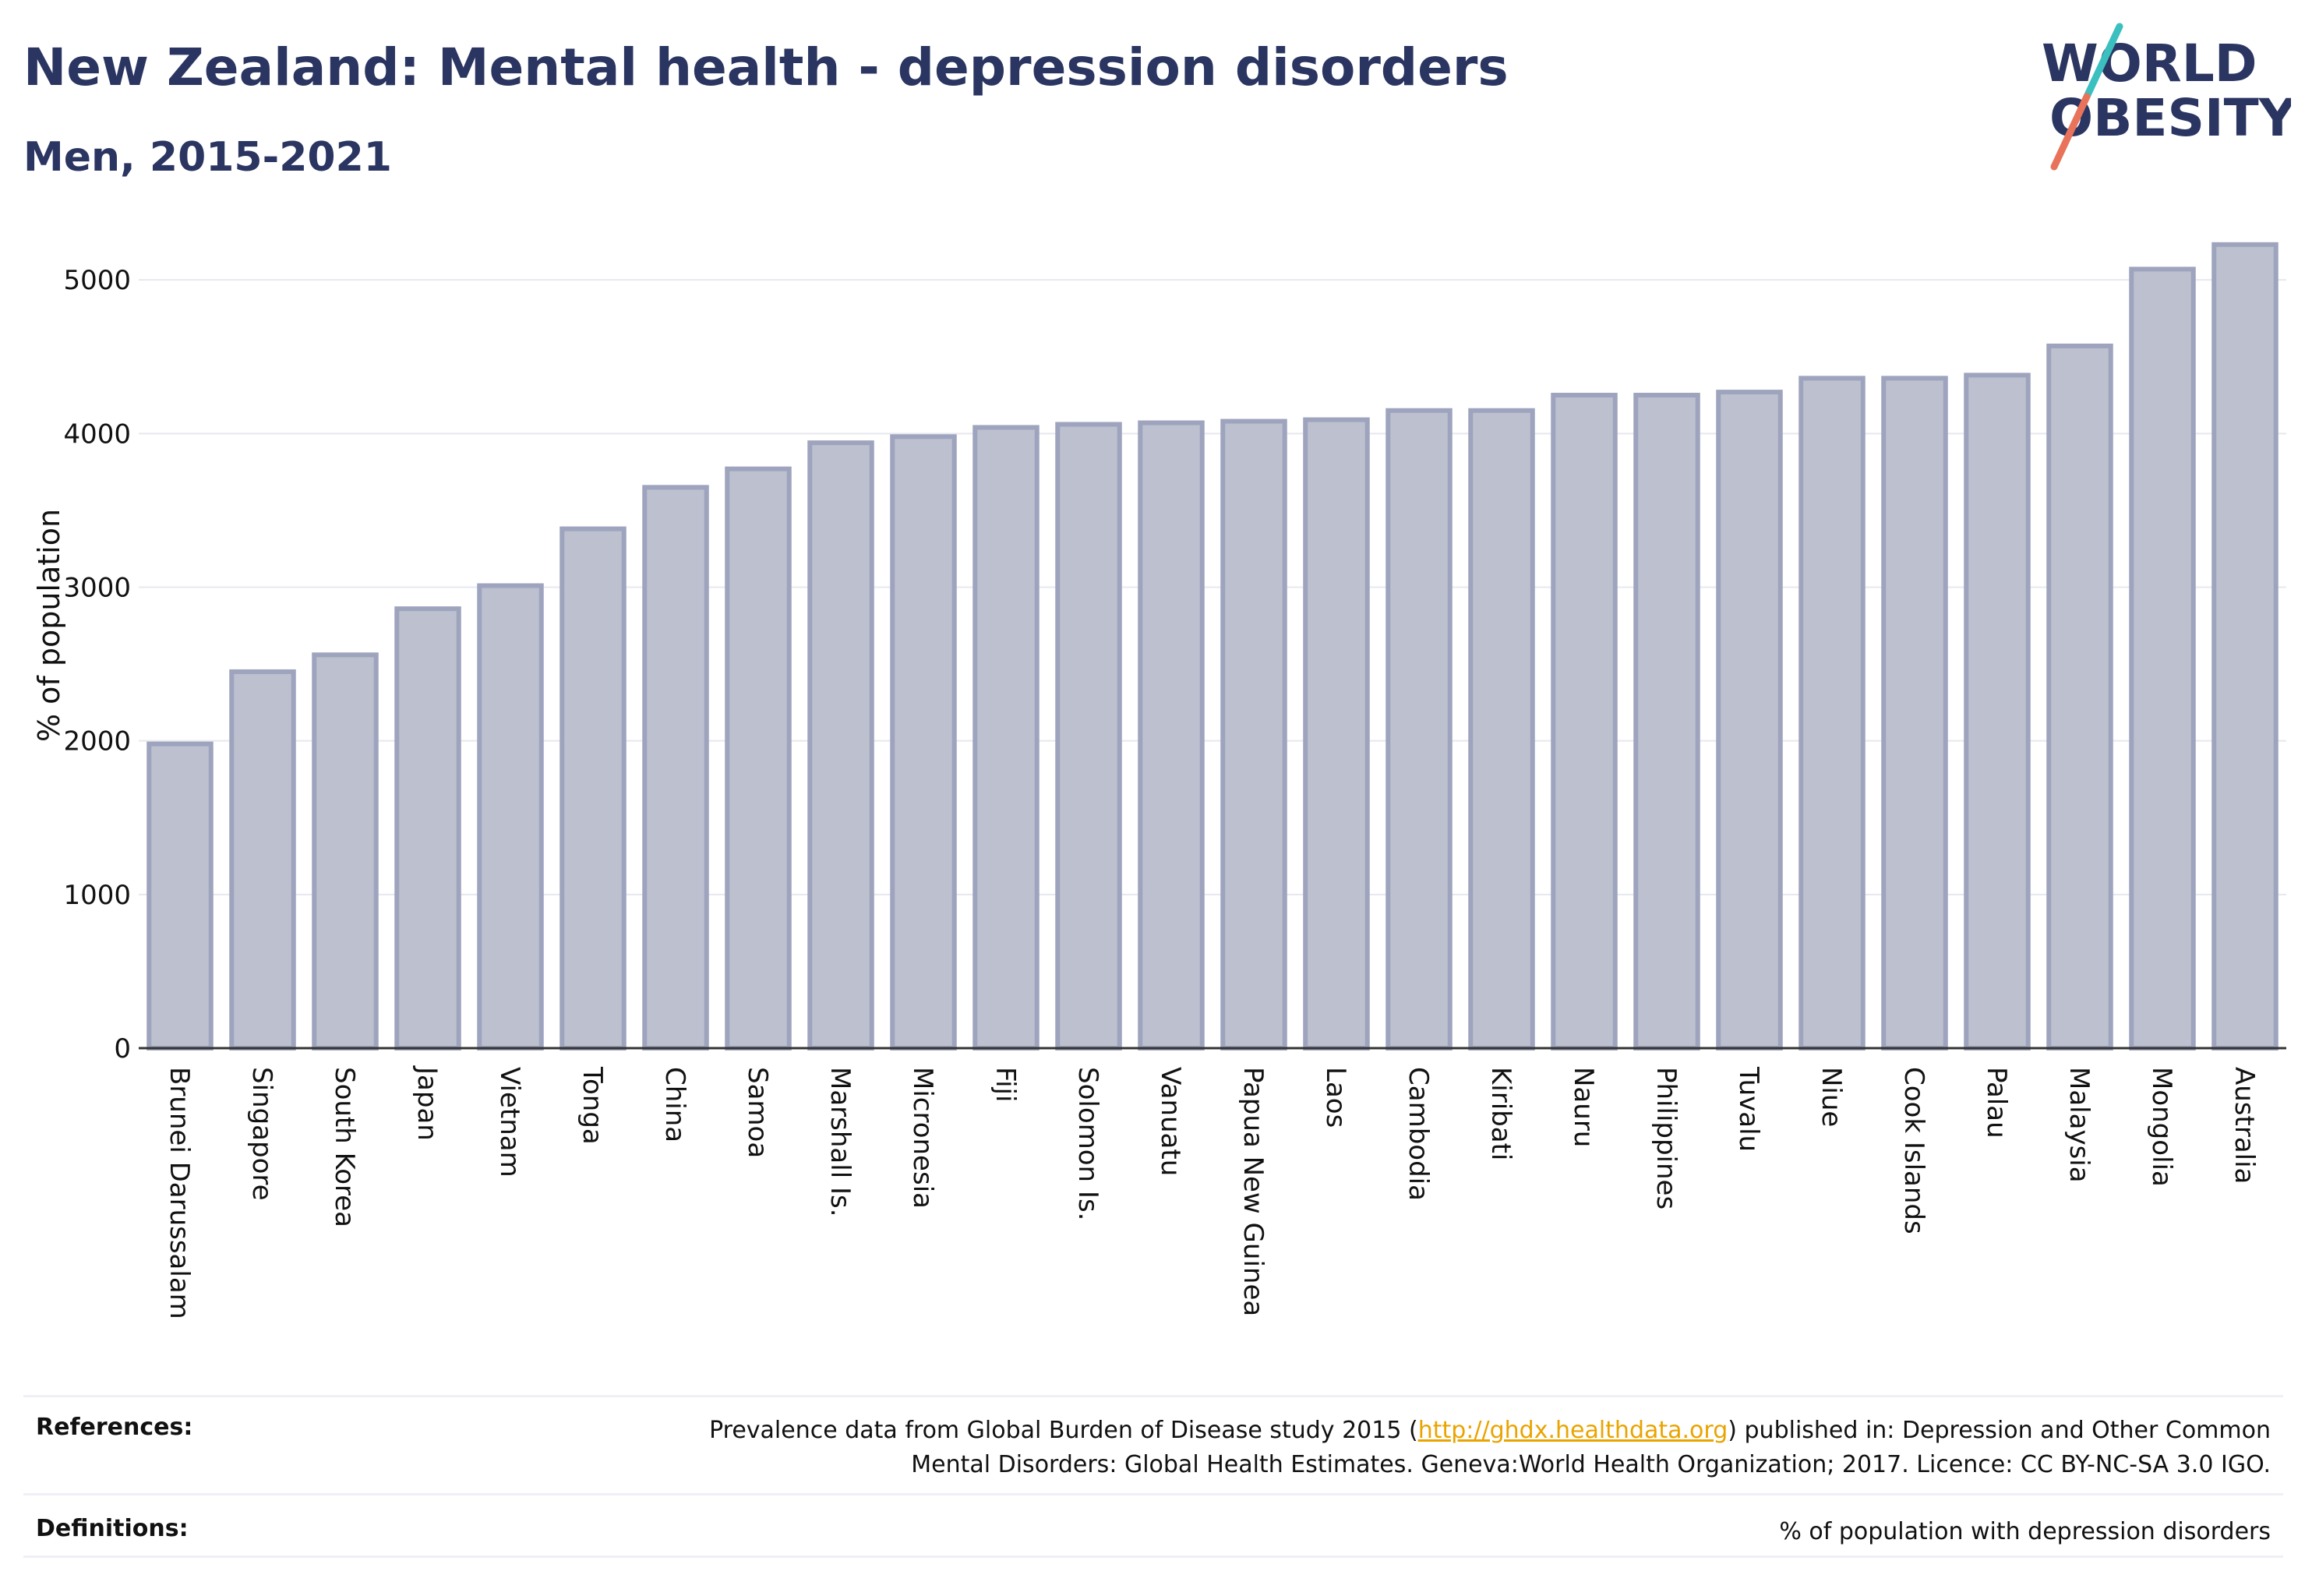  What do you see at coordinates (2103, 62) in the screenshot?
I see `logo-slash-top` at bounding box center [2103, 62].